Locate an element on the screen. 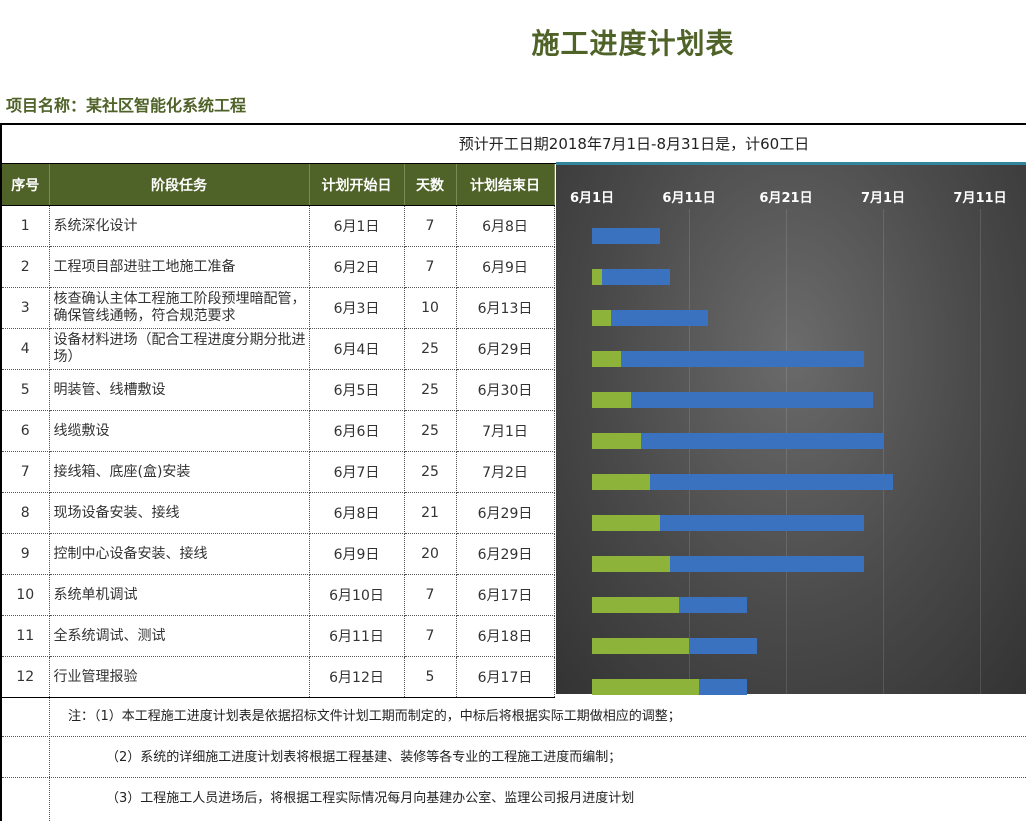 The image size is (1026, 821). header-start: 计划开始日 is located at coordinates (357, 185).